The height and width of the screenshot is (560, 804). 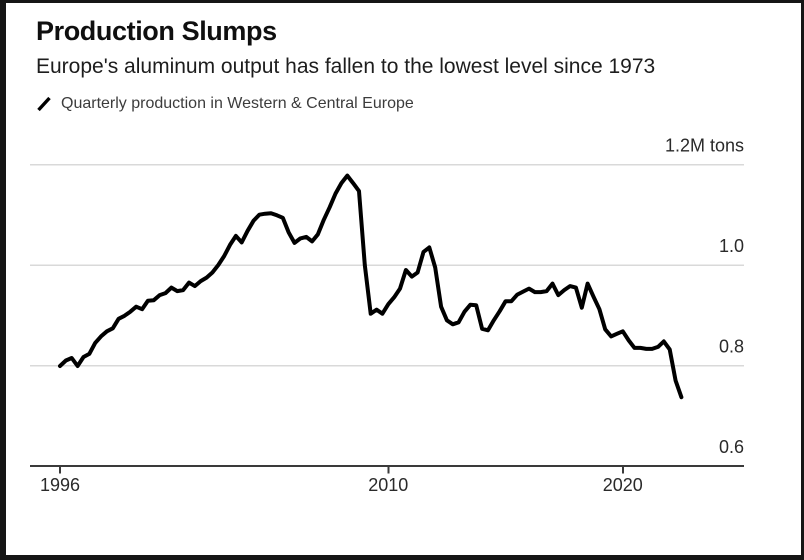 What do you see at coordinates (731, 246) in the screenshot?
I see `y-tick-label: 1.0` at bounding box center [731, 246].